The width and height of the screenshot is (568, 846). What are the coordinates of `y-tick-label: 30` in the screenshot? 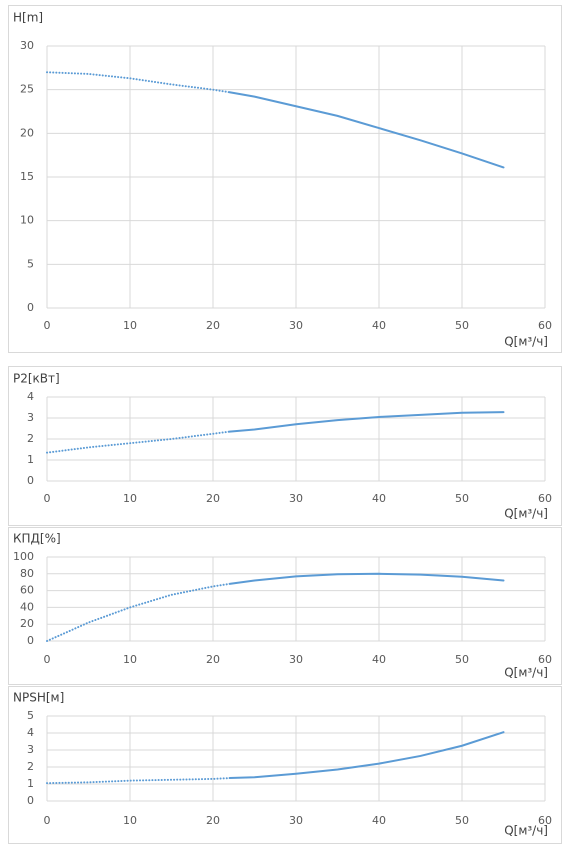 It's located at (27, 45).